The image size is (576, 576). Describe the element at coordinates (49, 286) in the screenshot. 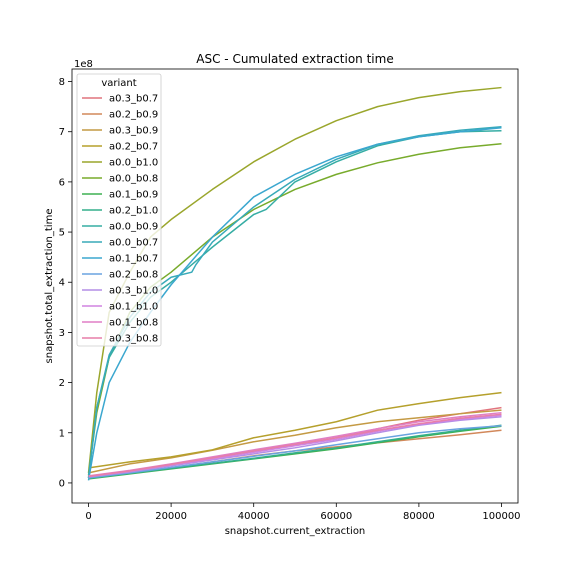

I see `y-axis-label: snapshot.total_extraction_time` at that location.